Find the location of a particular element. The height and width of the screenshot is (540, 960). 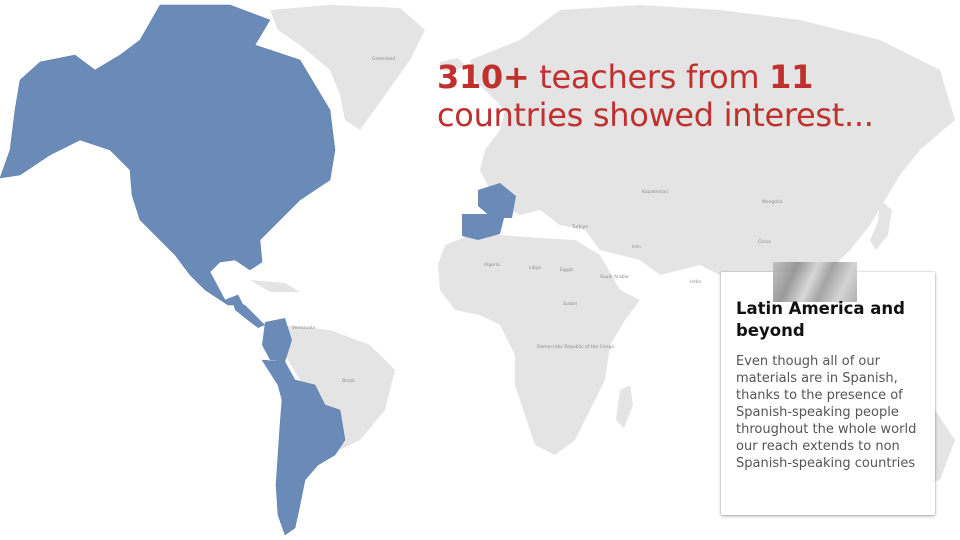

label-egypt: Egypt is located at coordinates (566, 270).